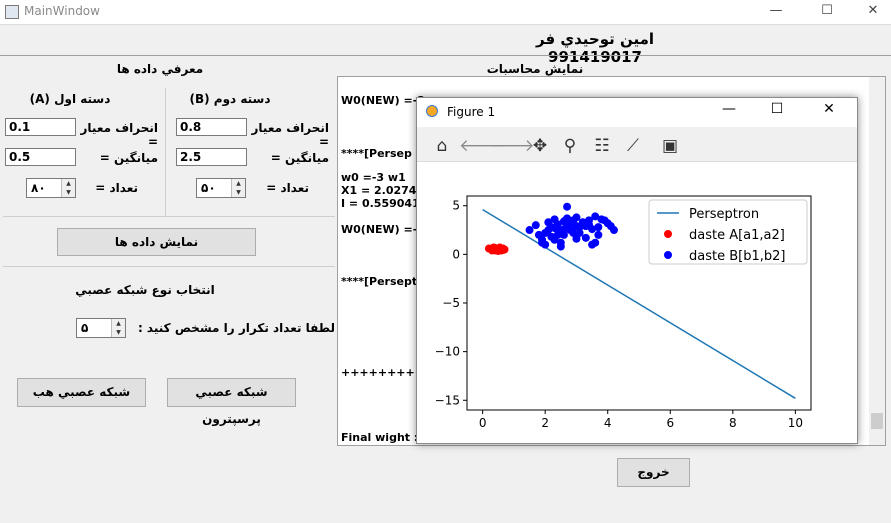 The width and height of the screenshot is (891, 523). What do you see at coordinates (602, 146) in the screenshot?
I see `configure-icon: ☷` at bounding box center [602, 146].